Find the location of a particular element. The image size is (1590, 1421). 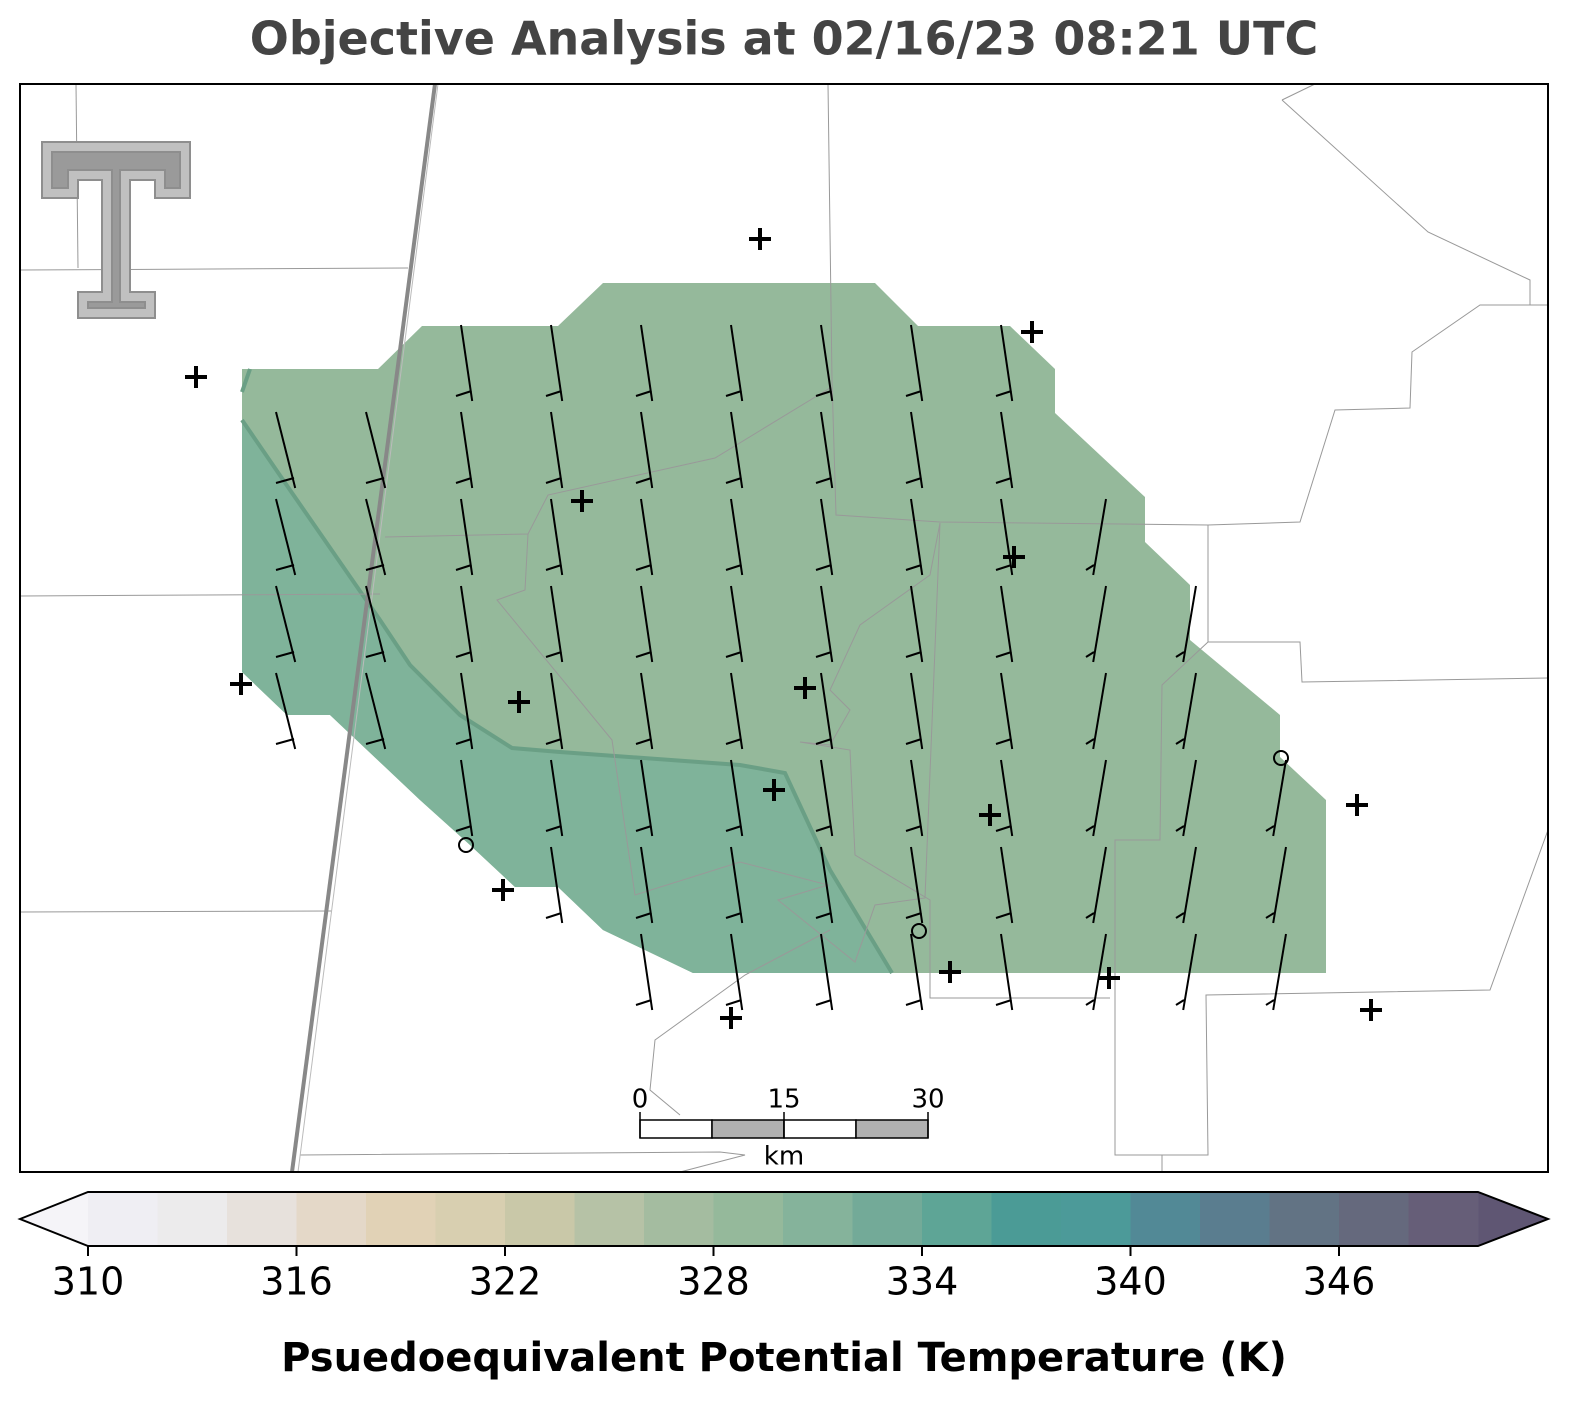

colorbar-tick-label: 334 is located at coordinates (922, 1282).